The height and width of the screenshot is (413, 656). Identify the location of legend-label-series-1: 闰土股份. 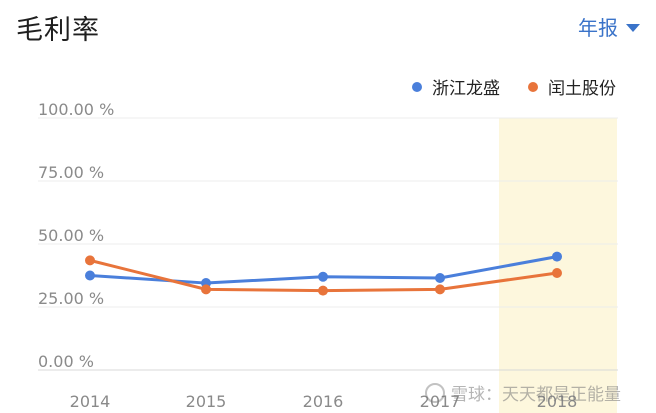
(582, 89).